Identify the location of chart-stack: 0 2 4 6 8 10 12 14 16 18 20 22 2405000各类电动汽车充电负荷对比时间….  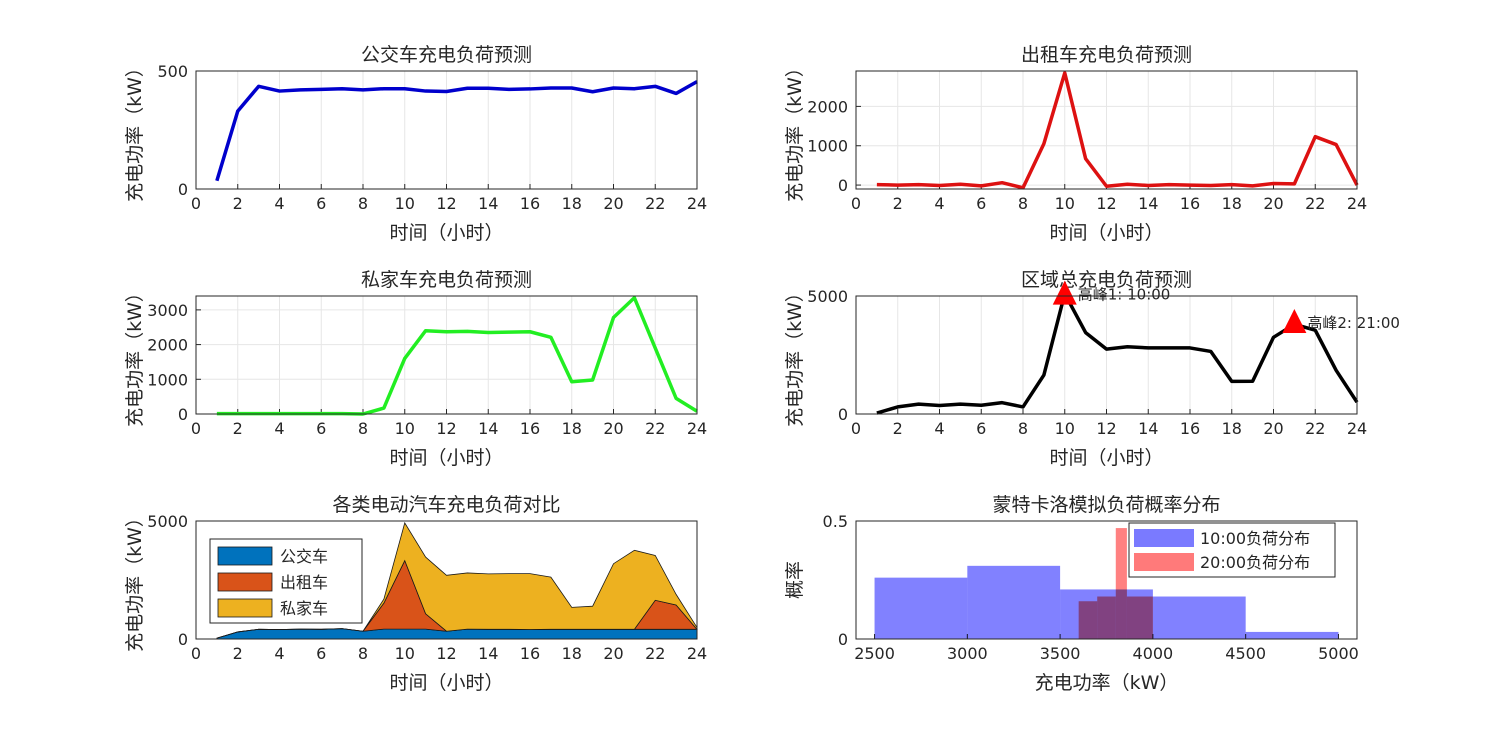
(415, 594).